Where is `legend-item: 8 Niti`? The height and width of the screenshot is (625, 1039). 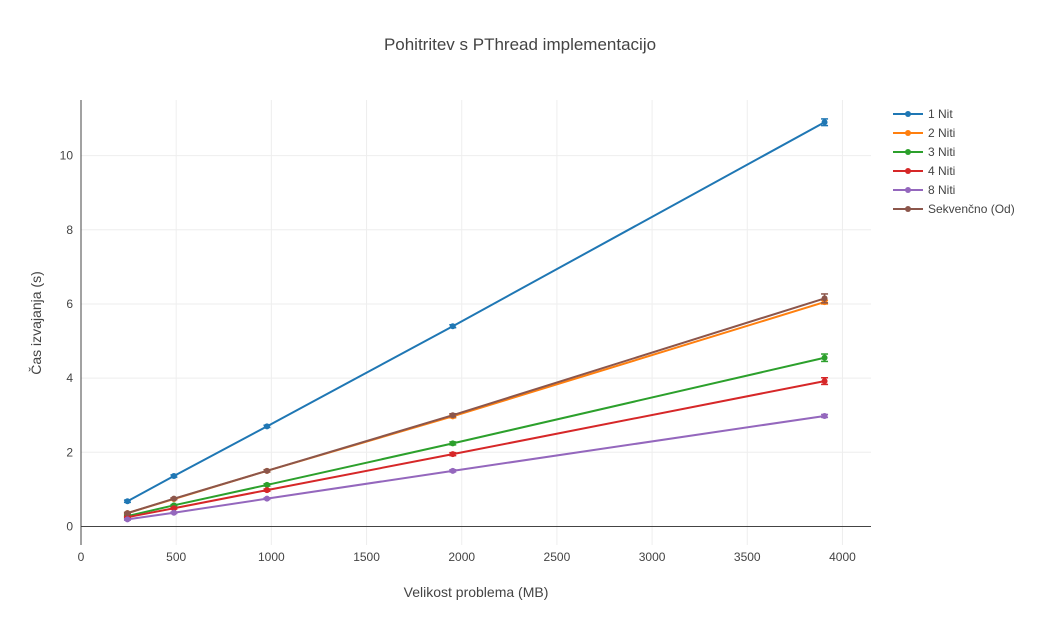 legend-item: 8 Niti is located at coordinates (924, 190).